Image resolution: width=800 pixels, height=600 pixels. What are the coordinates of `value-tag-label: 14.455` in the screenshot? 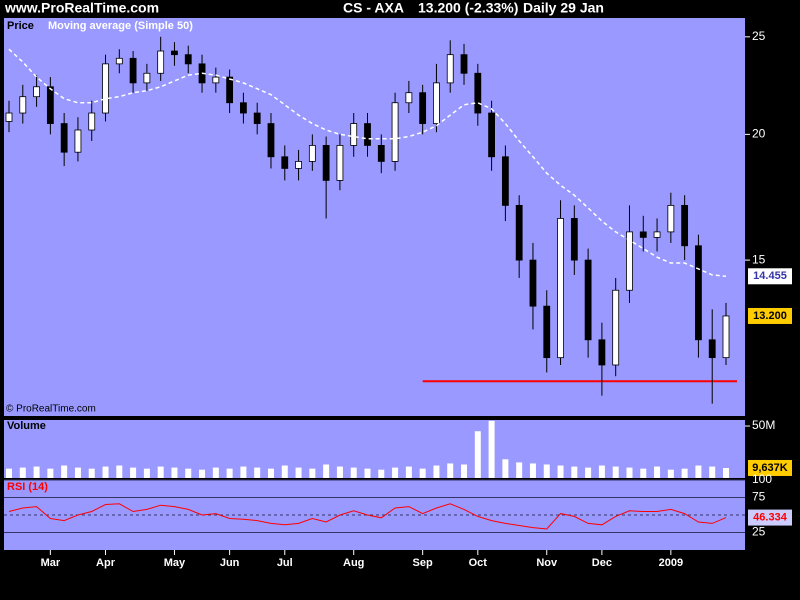 It's located at (770, 276).